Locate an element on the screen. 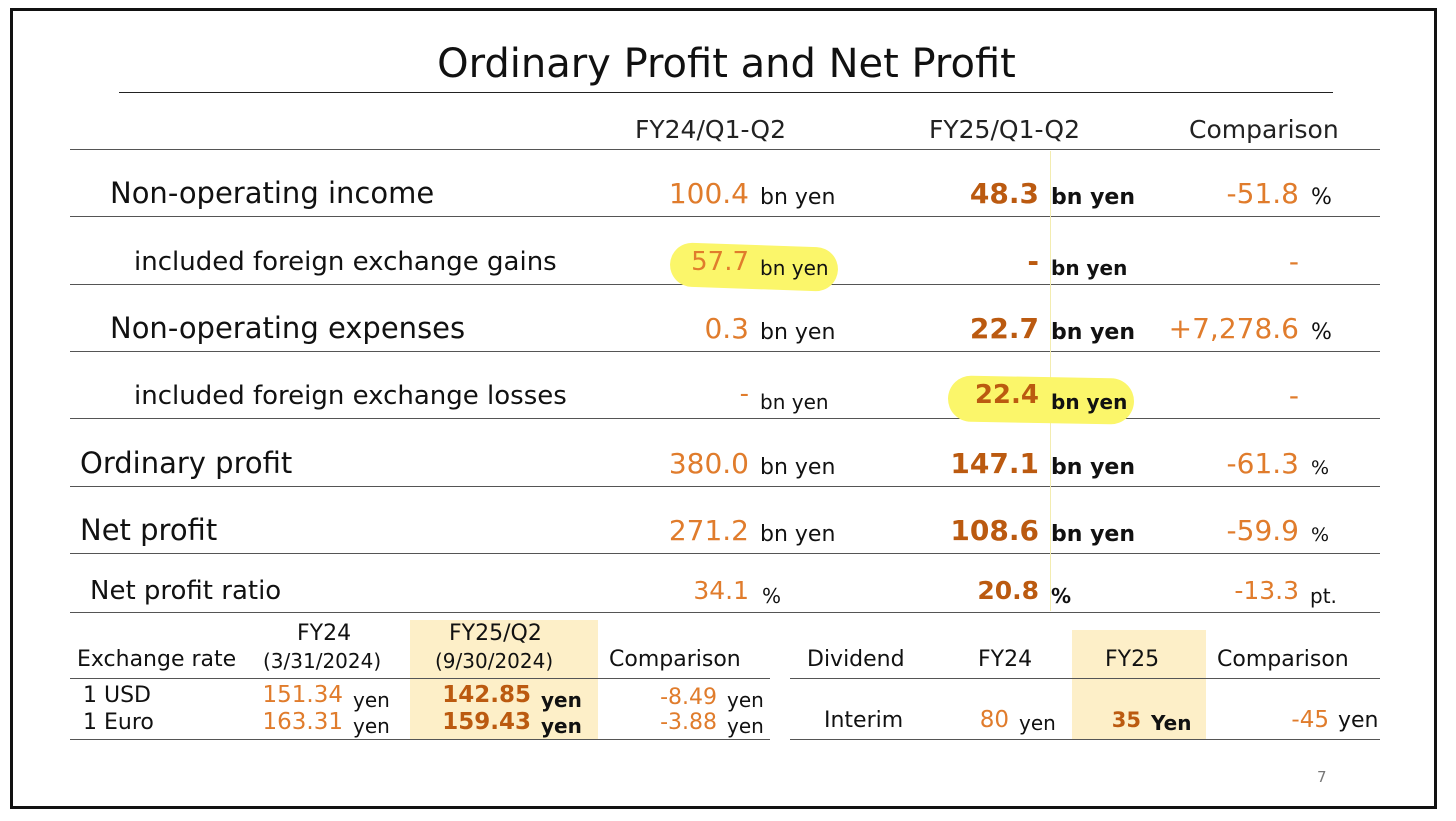  exchange-comparison-head: Comparison is located at coordinates (675, 659).